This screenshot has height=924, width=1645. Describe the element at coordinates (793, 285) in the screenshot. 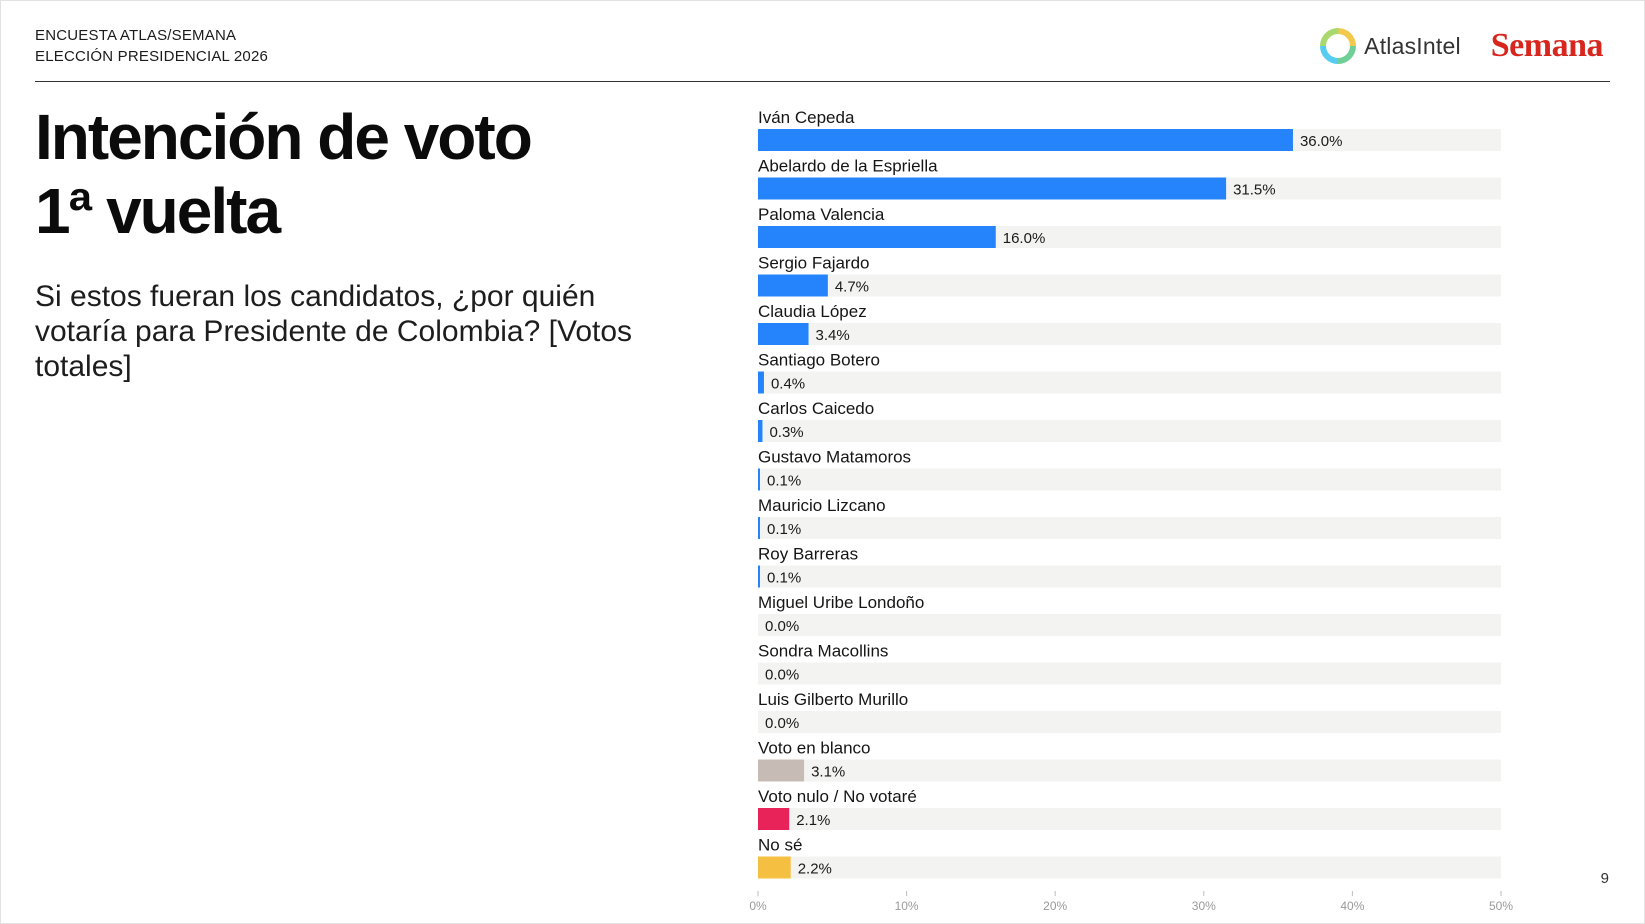

I see `bar-sergio-fajardo` at that location.